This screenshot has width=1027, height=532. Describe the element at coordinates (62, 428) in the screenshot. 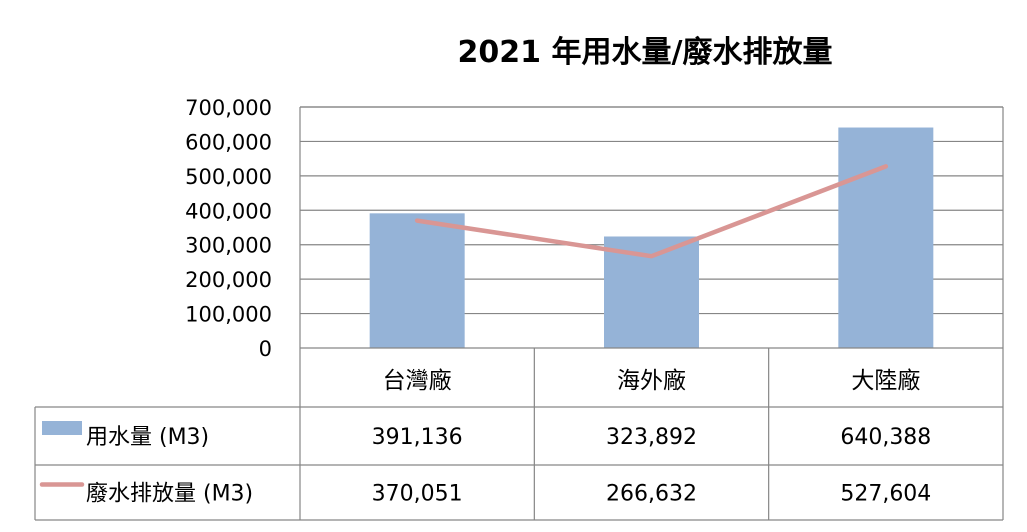

I see `legend-key-bar` at that location.